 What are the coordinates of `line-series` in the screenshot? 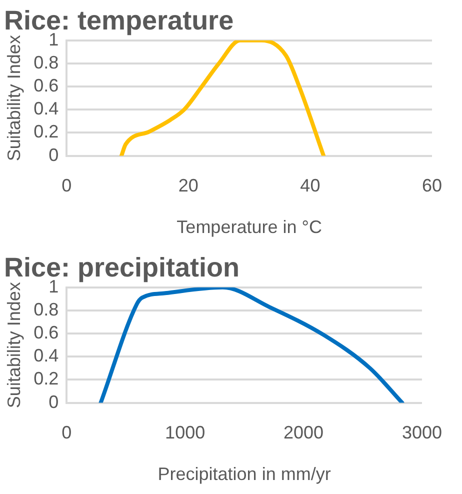 It's located at (222, 98).